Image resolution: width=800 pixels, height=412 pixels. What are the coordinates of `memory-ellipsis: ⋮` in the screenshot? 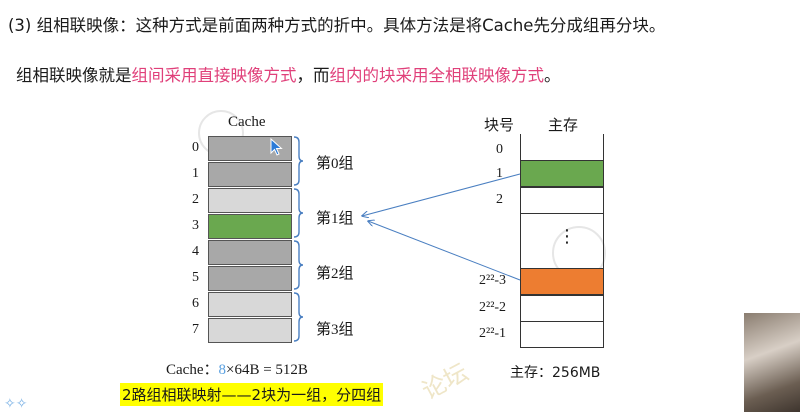 It's located at (567, 236).